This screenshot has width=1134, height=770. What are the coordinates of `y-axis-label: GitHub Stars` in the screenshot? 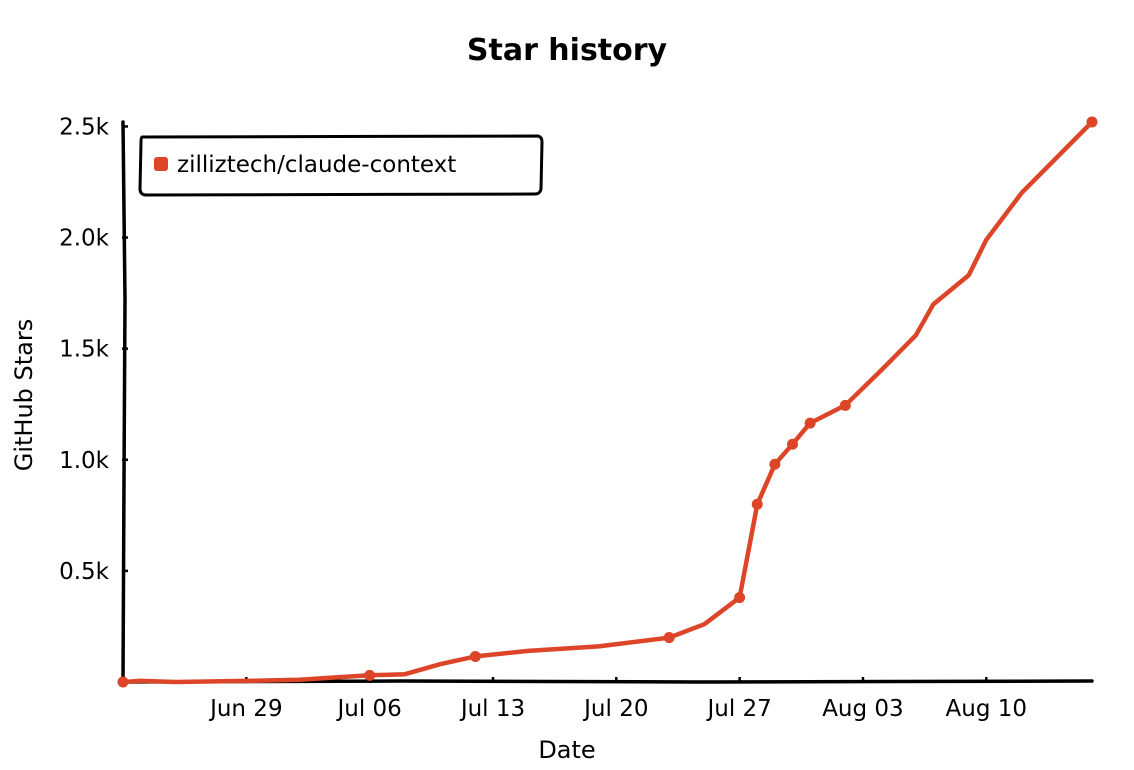 It's located at (24, 395).